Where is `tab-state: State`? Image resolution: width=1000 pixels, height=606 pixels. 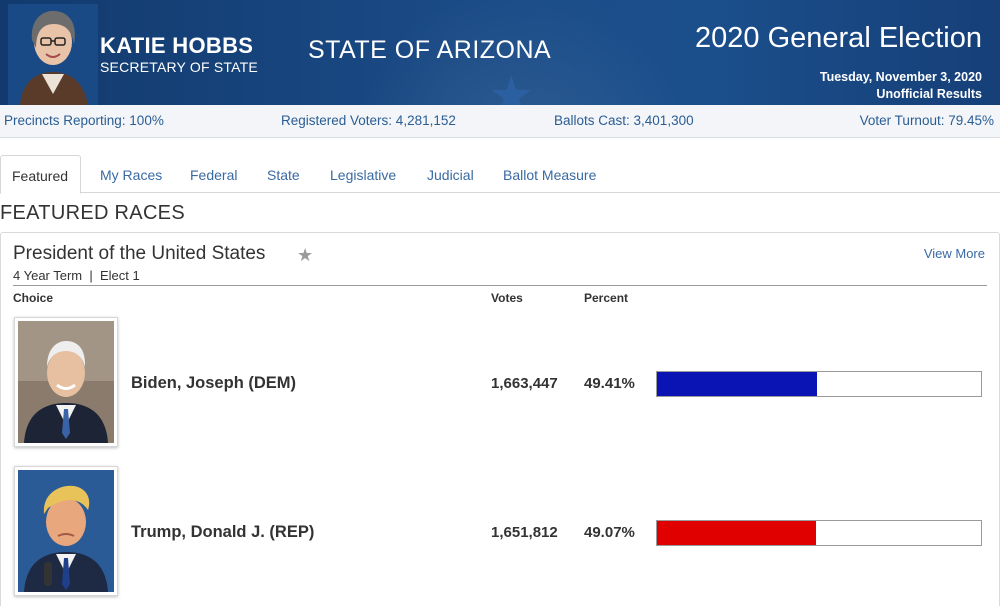
tab-state: State is located at coordinates (283, 175).